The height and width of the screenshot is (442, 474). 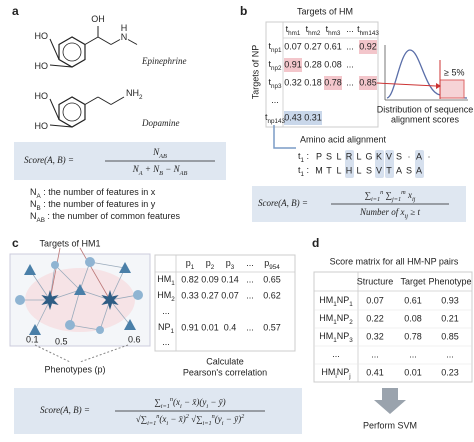 I want to click on text-part: p, so click(x=188, y=263).